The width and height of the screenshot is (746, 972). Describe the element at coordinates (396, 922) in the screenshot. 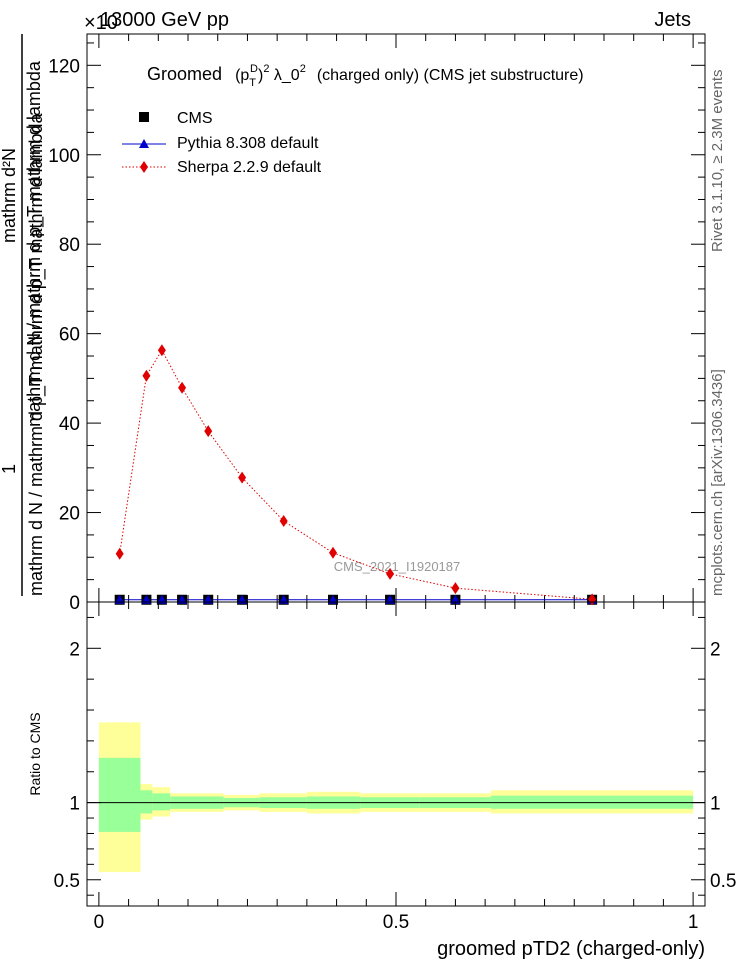

I see `ratio-x-tick-label: 0.5` at that location.